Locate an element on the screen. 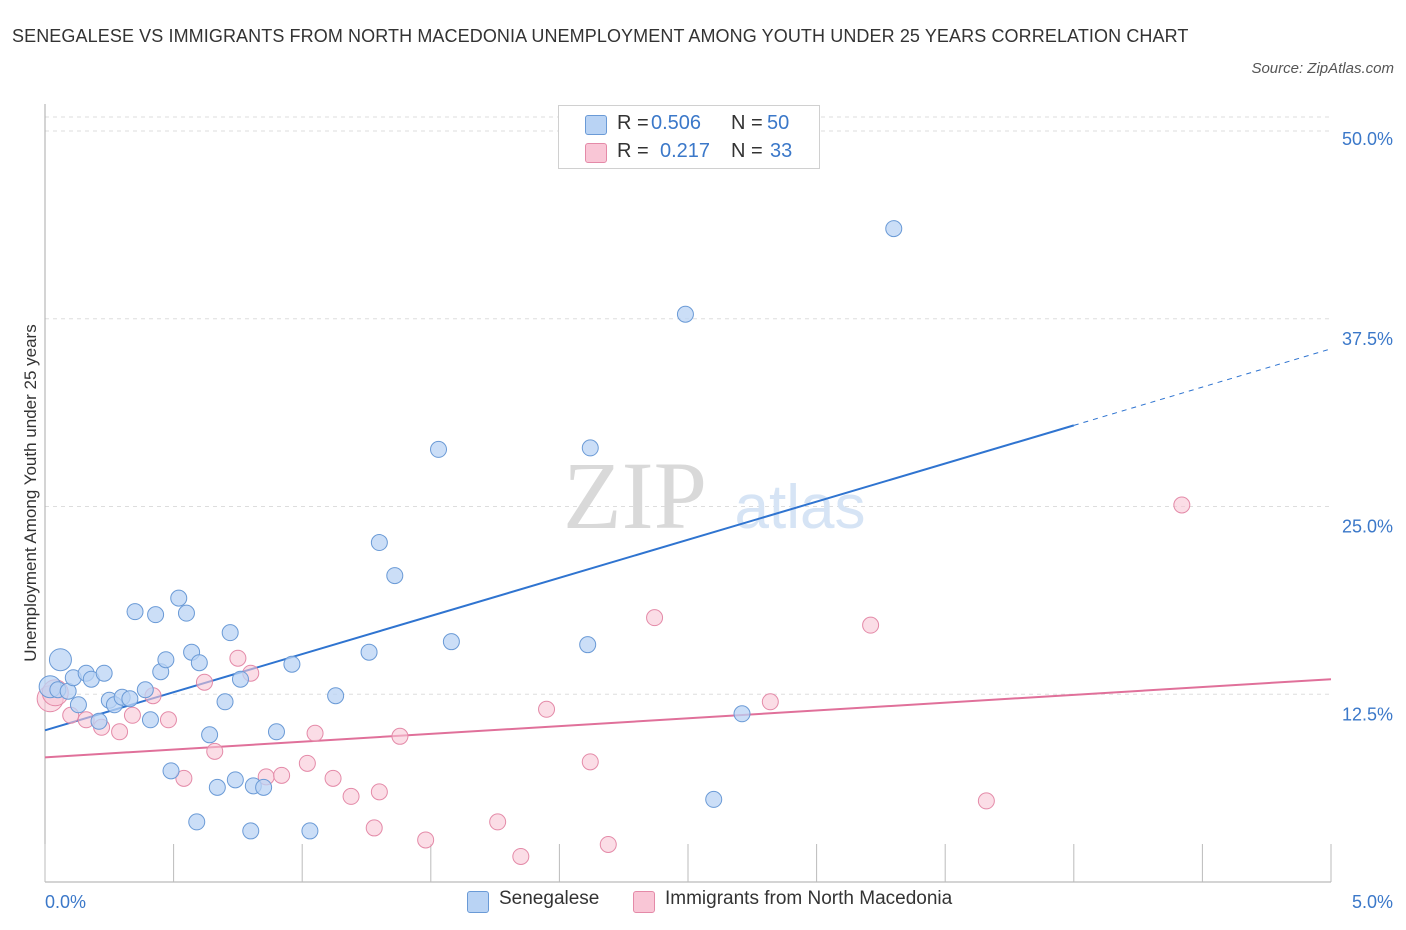  trend-extension-senegalese is located at coordinates (1202, 387).